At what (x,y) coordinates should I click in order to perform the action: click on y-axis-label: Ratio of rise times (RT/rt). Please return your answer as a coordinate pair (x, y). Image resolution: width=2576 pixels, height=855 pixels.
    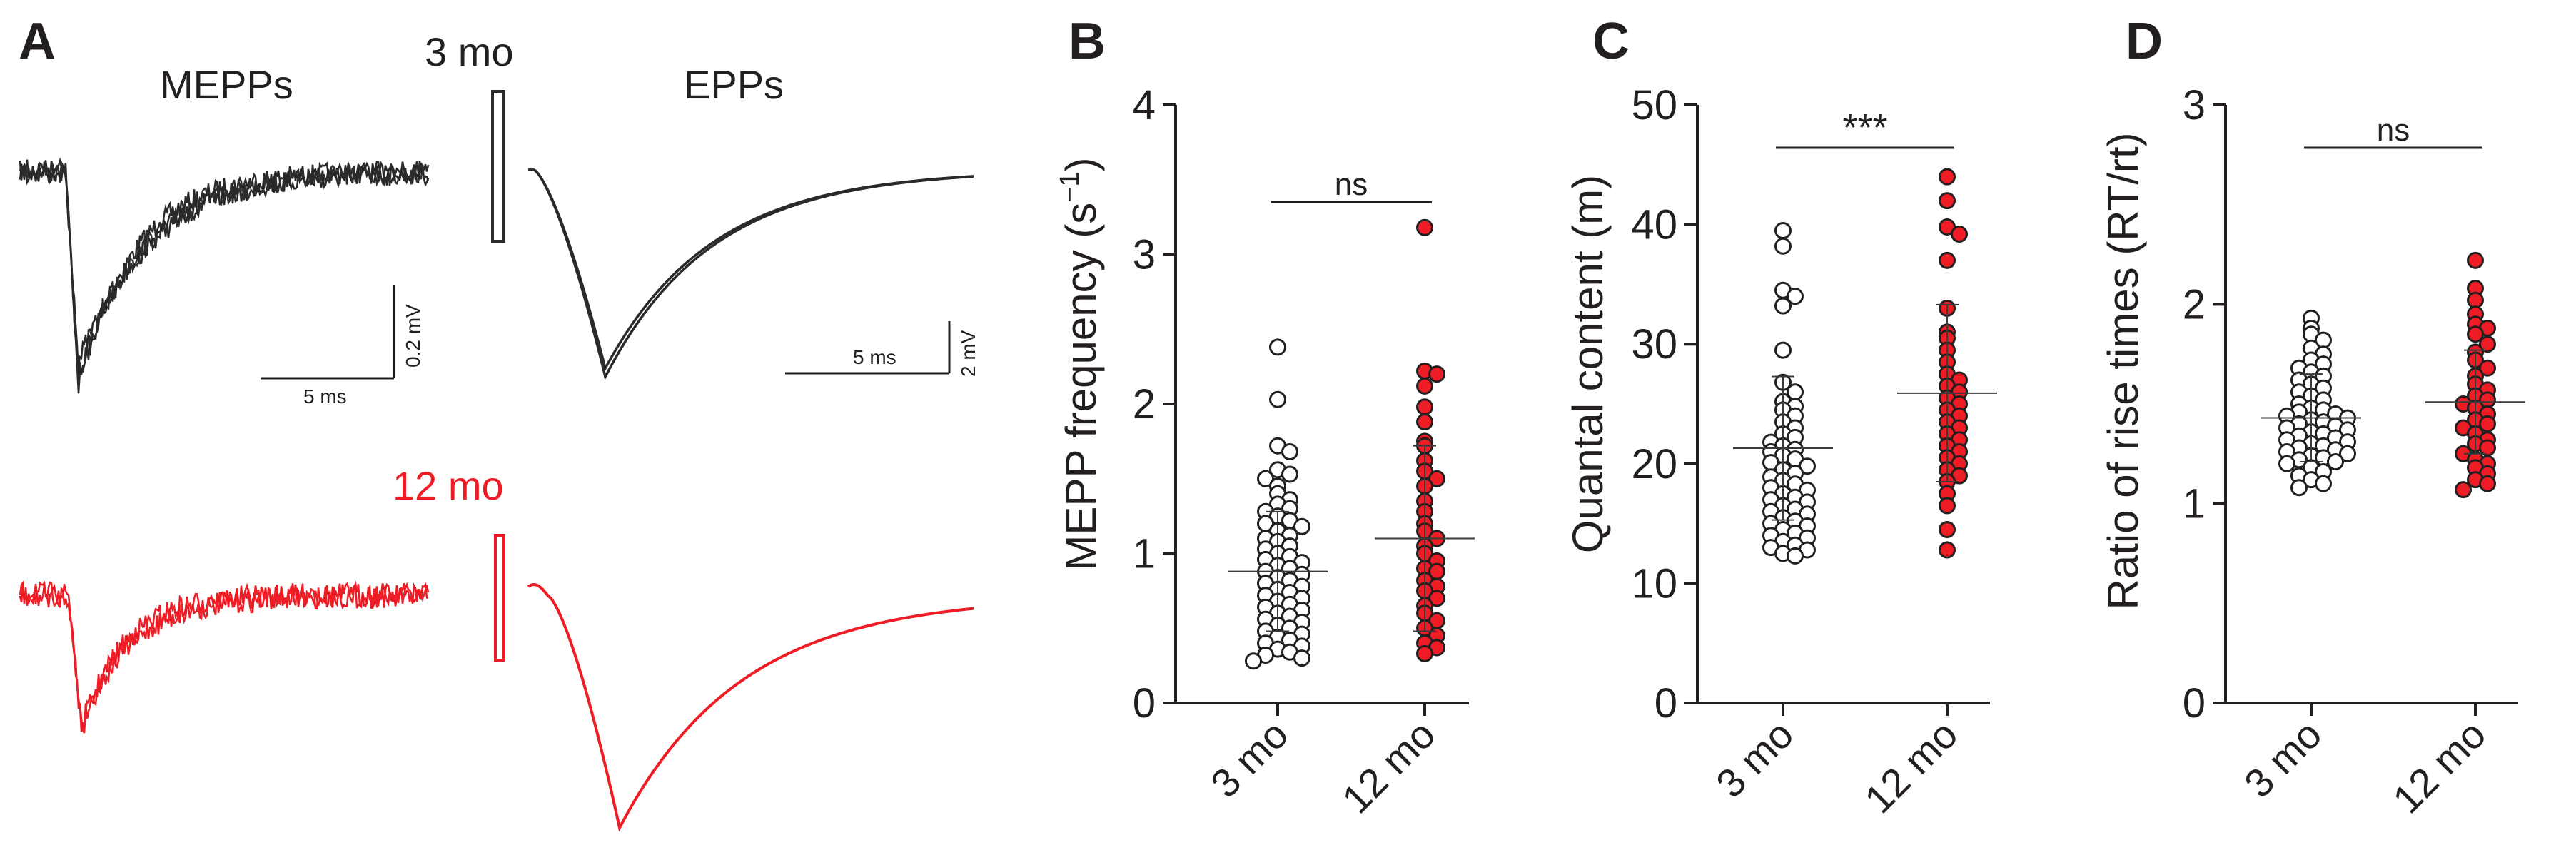
    Looking at the image, I should click on (2123, 371).